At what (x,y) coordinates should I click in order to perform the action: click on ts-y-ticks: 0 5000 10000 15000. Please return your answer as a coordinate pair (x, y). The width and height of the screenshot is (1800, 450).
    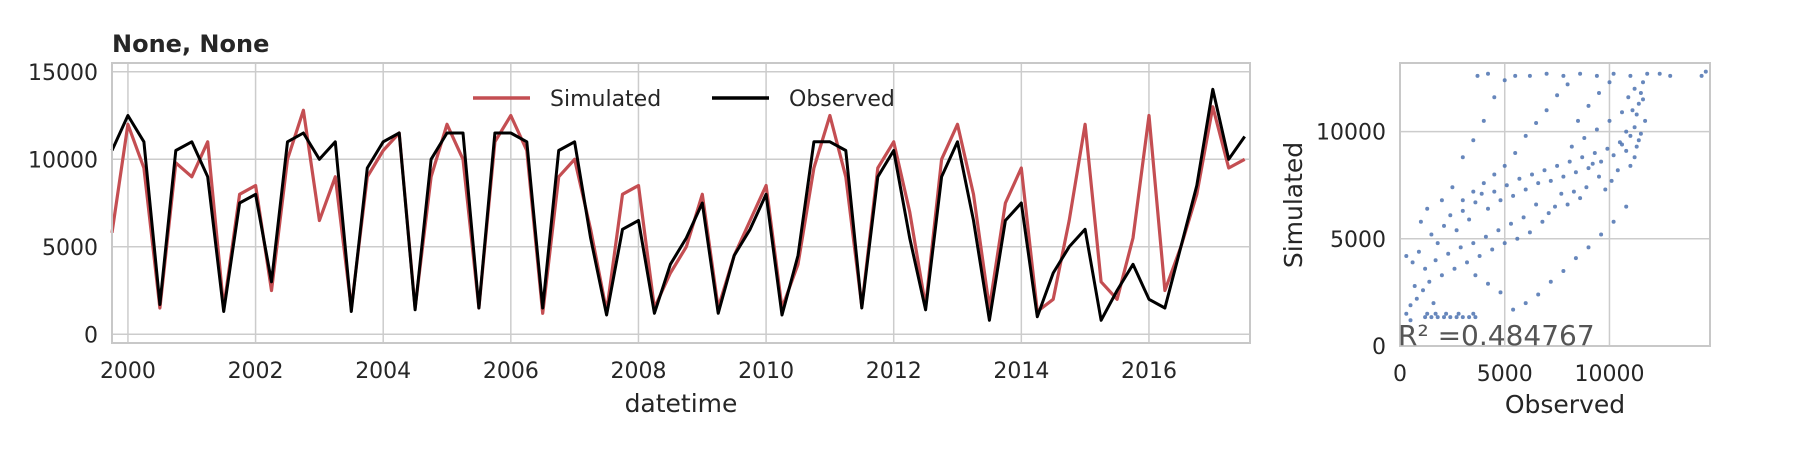
    Looking at the image, I should click on (63, 205).